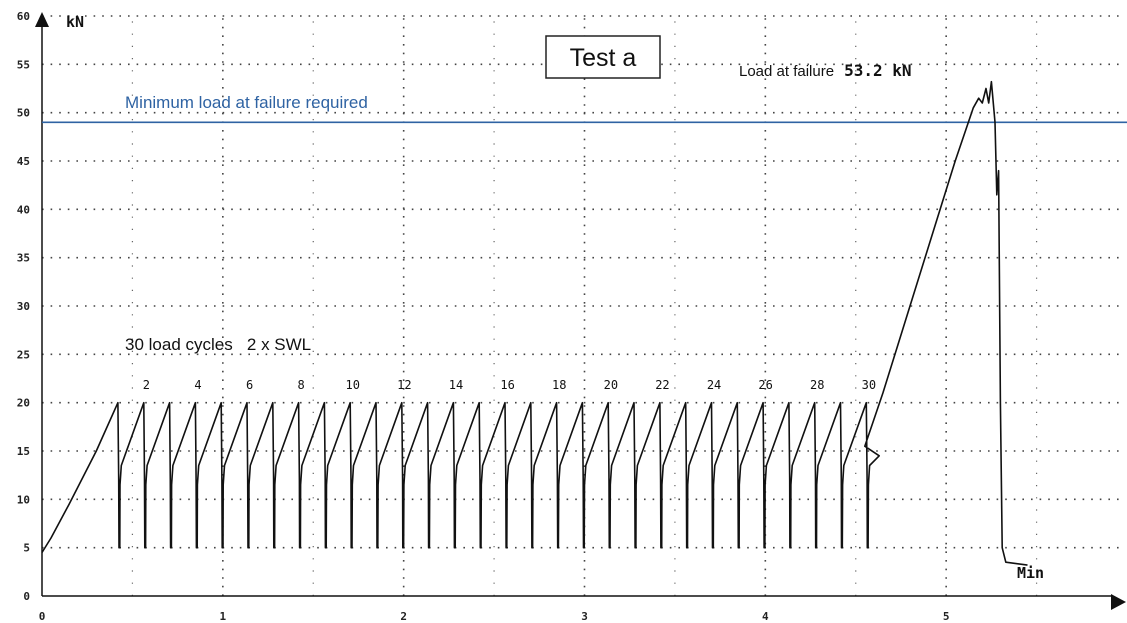 The width and height of the screenshot is (1127, 623). What do you see at coordinates (23, 451) in the screenshot?
I see `y-tick-label: 15` at bounding box center [23, 451].